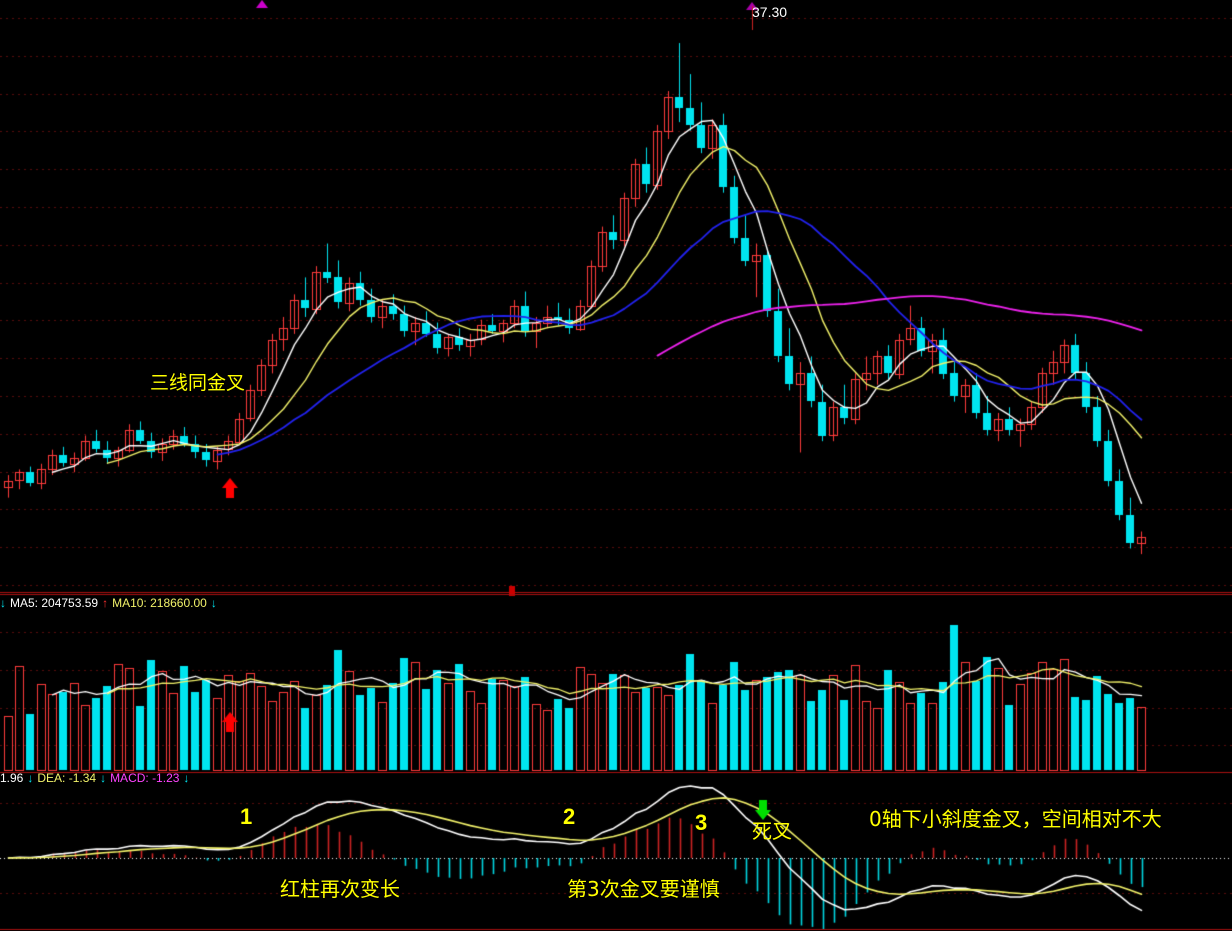 The image size is (1232, 931). What do you see at coordinates (54, 603) in the screenshot?
I see `volume-ma5-label: MA5: 204753.59` at bounding box center [54, 603].